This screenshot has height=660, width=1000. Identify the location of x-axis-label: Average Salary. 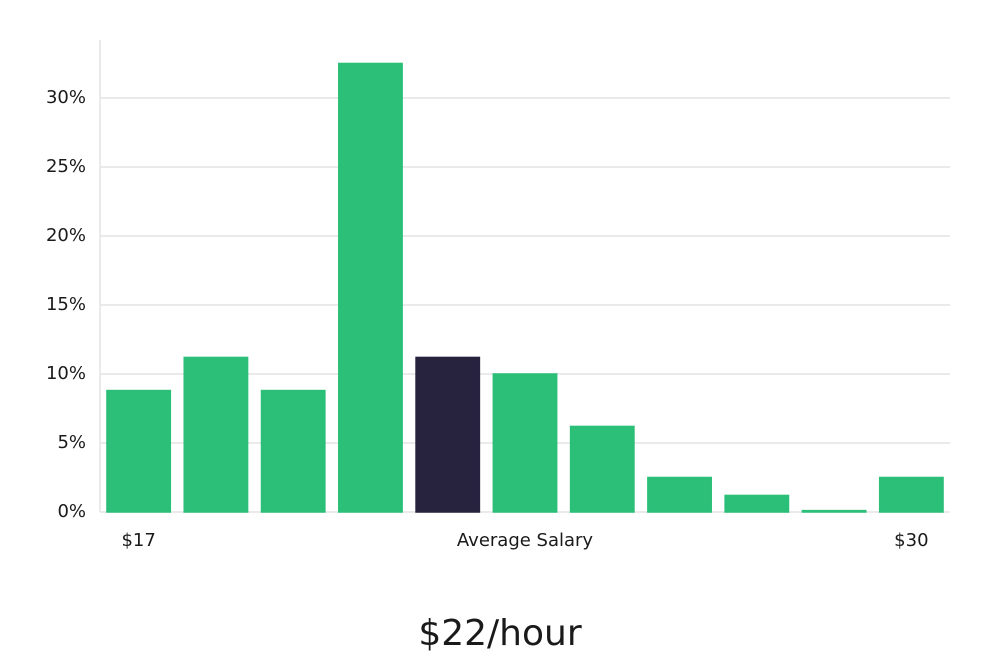
(525, 540).